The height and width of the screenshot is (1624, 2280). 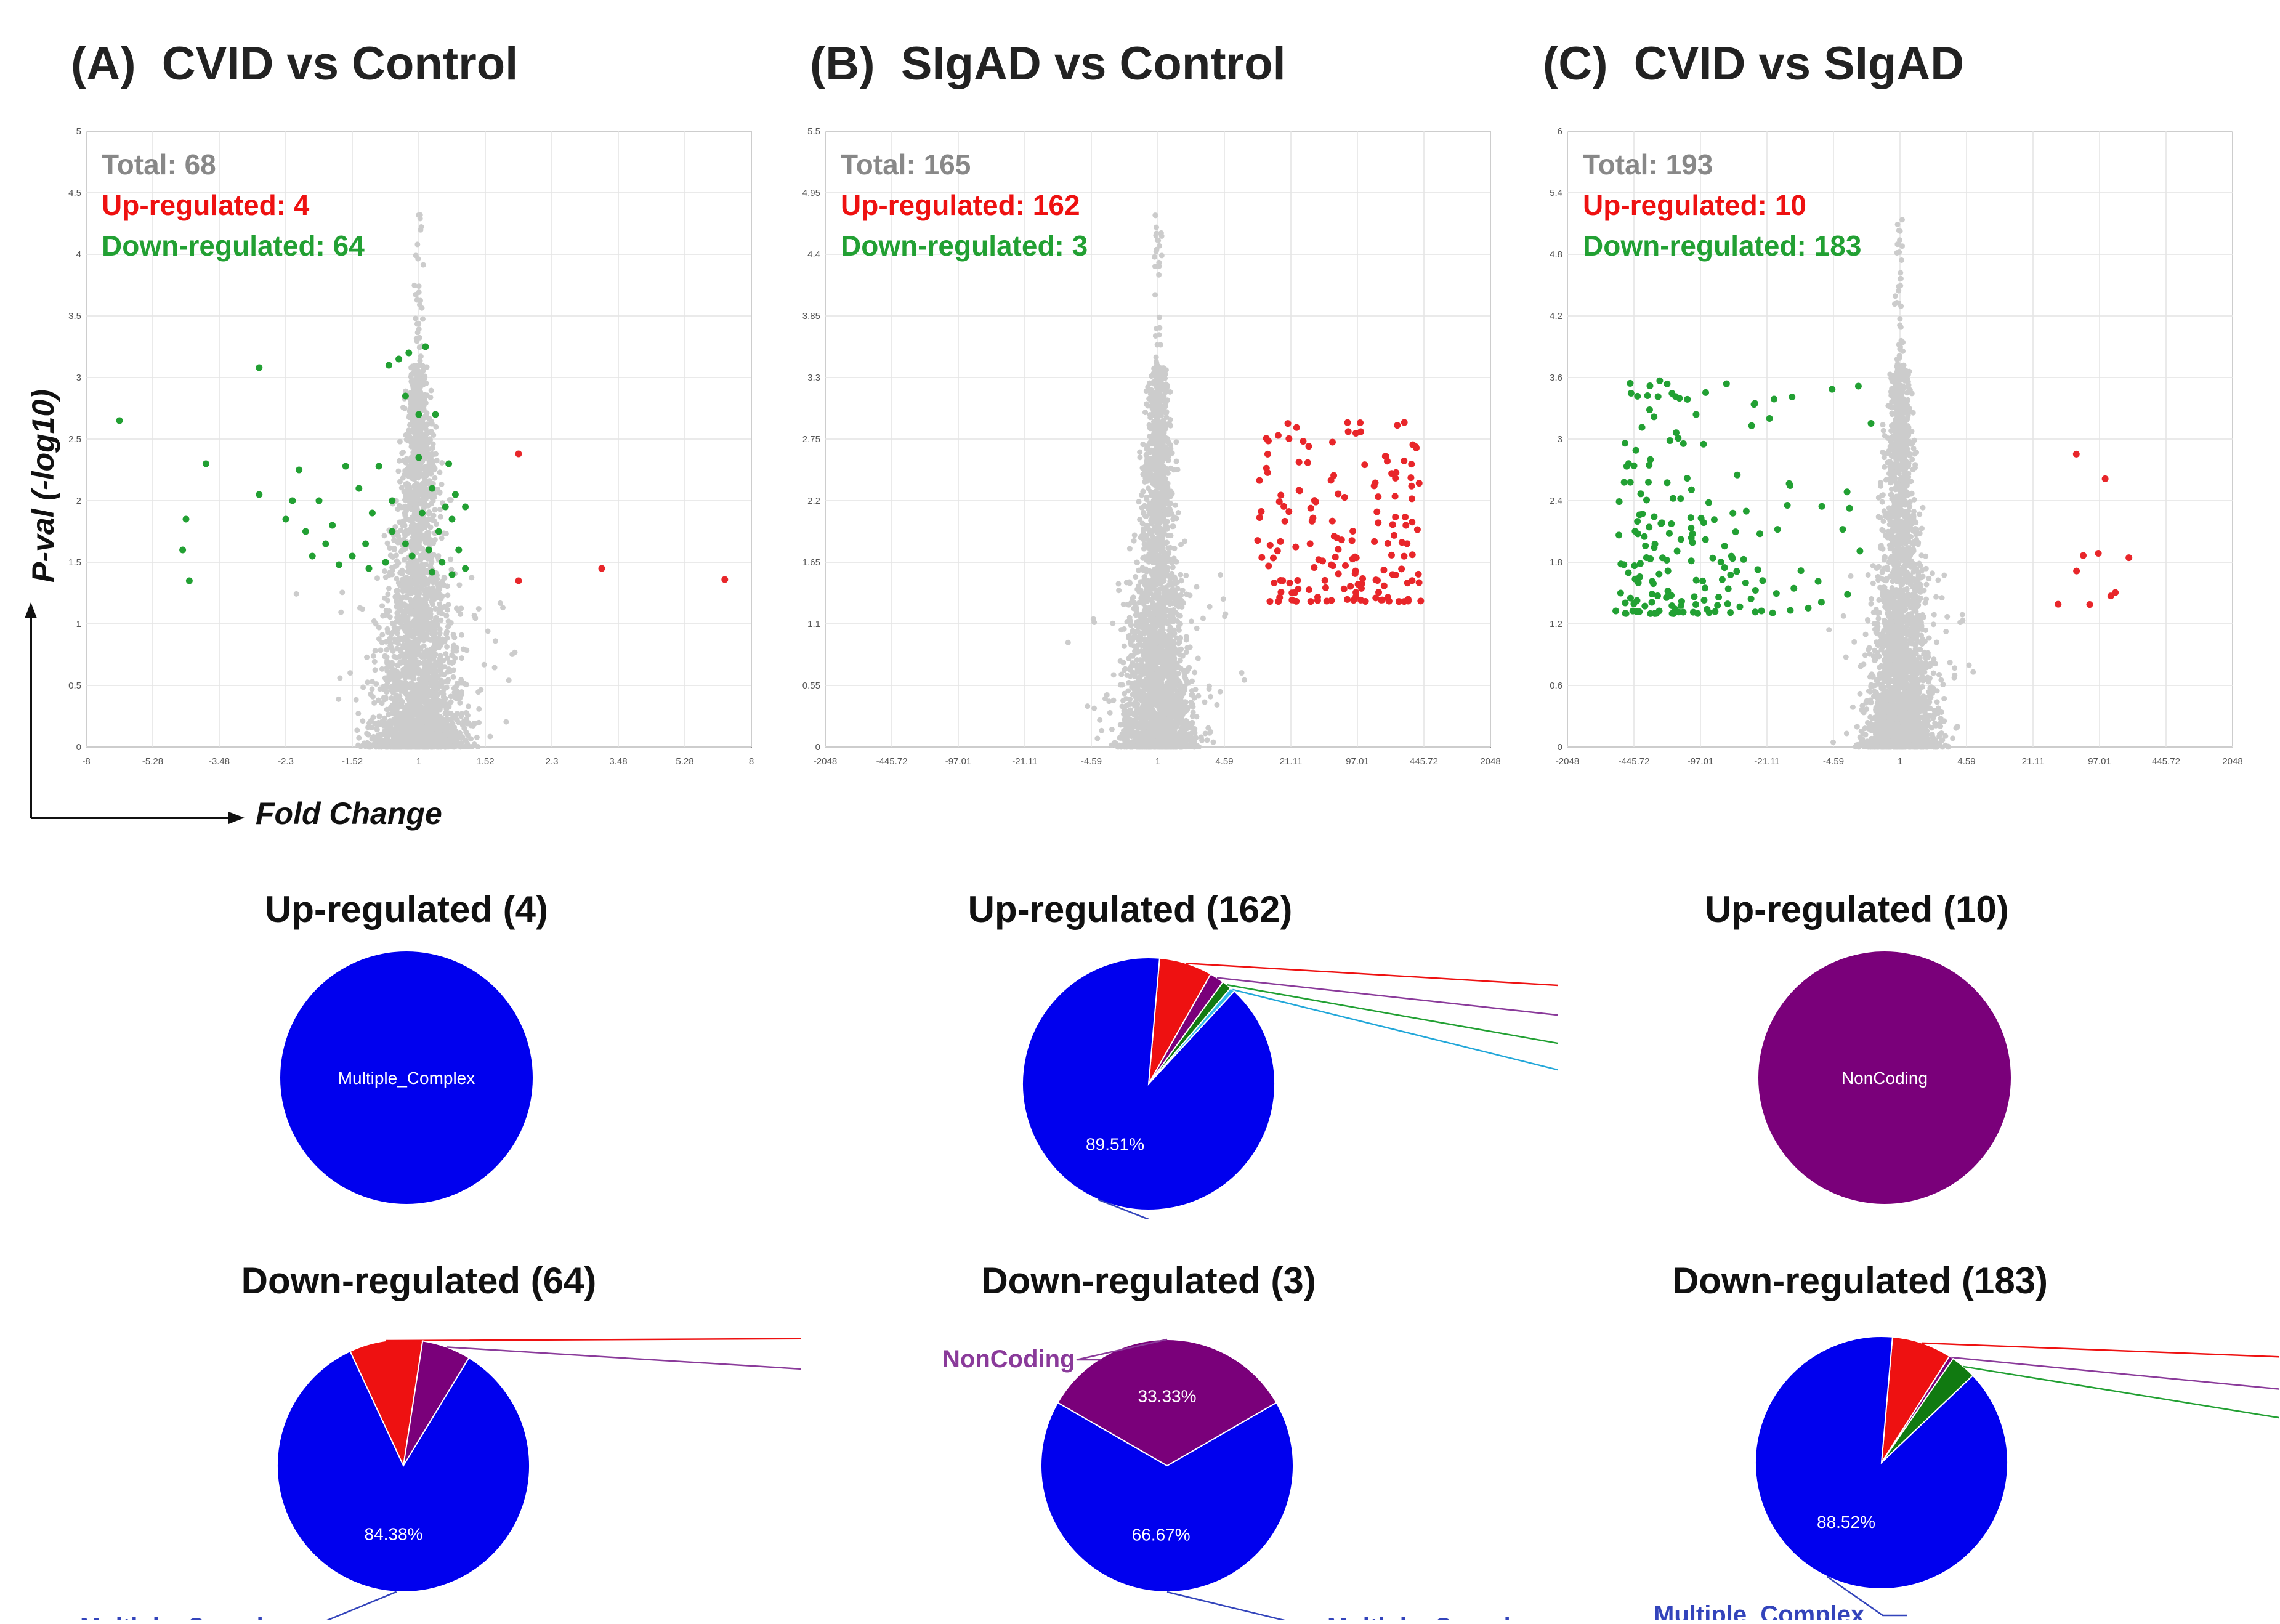 What do you see at coordinates (813, 378) in the screenshot?
I see `y-tick-label: 3.3` at bounding box center [813, 378].